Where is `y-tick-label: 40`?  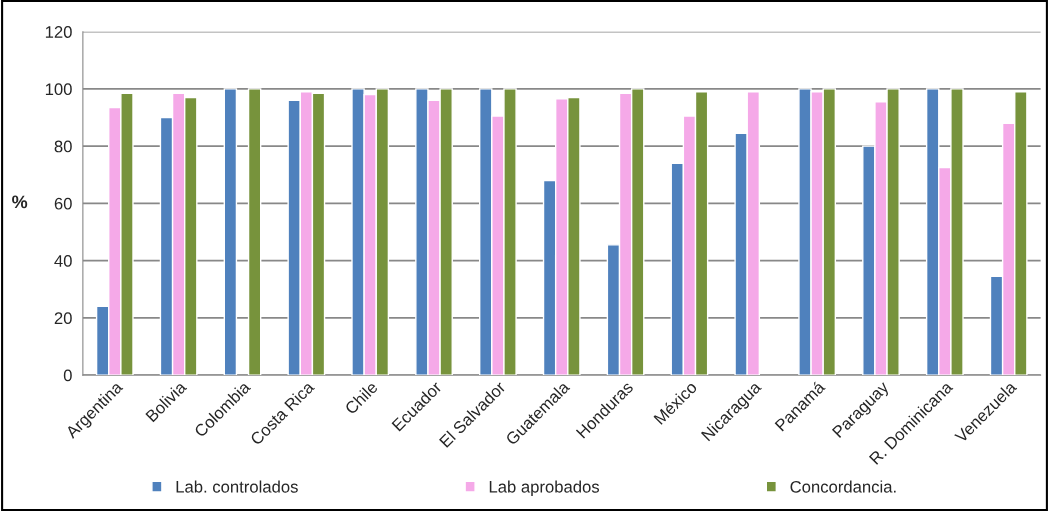
y-tick-label: 40 is located at coordinates (63, 261).